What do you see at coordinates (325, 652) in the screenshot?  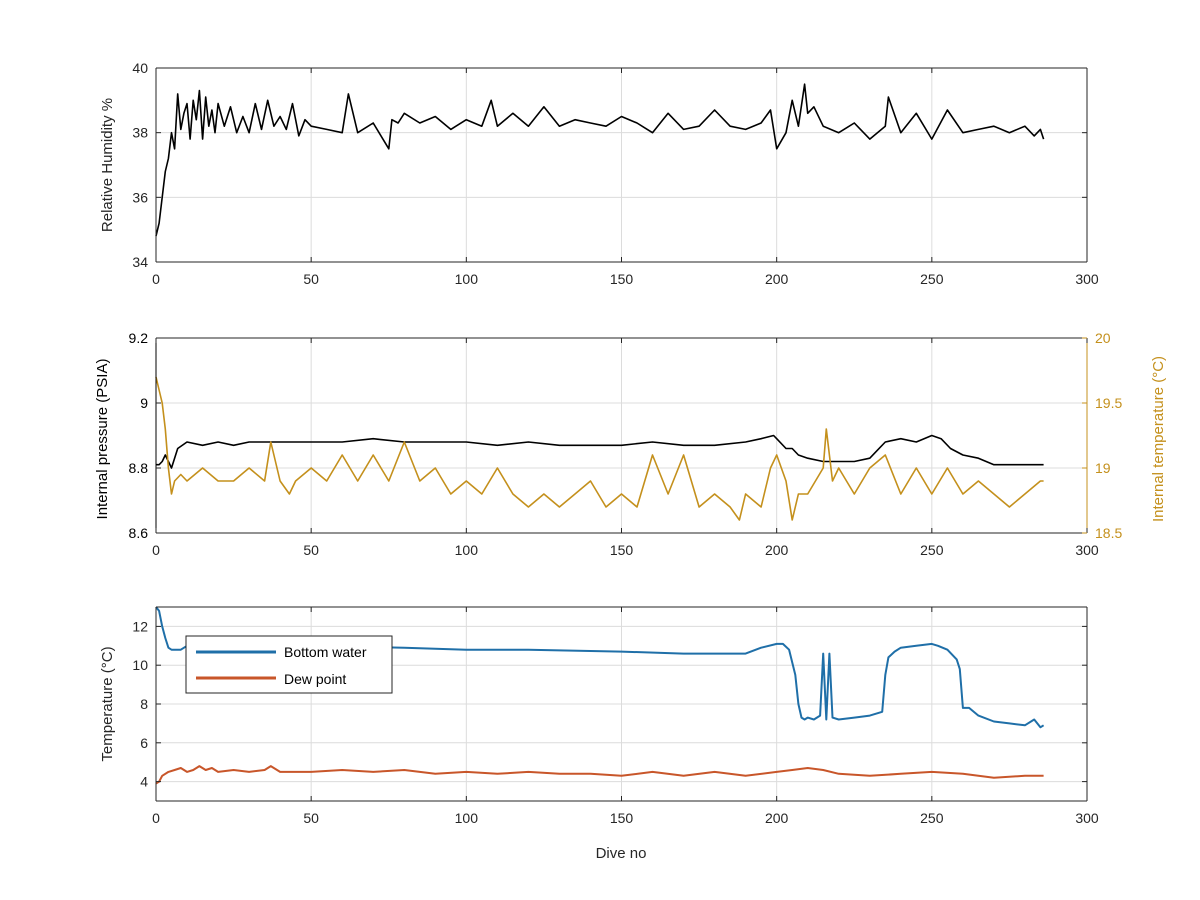 I see `legend-label-bottom-water: Bottom water` at bounding box center [325, 652].